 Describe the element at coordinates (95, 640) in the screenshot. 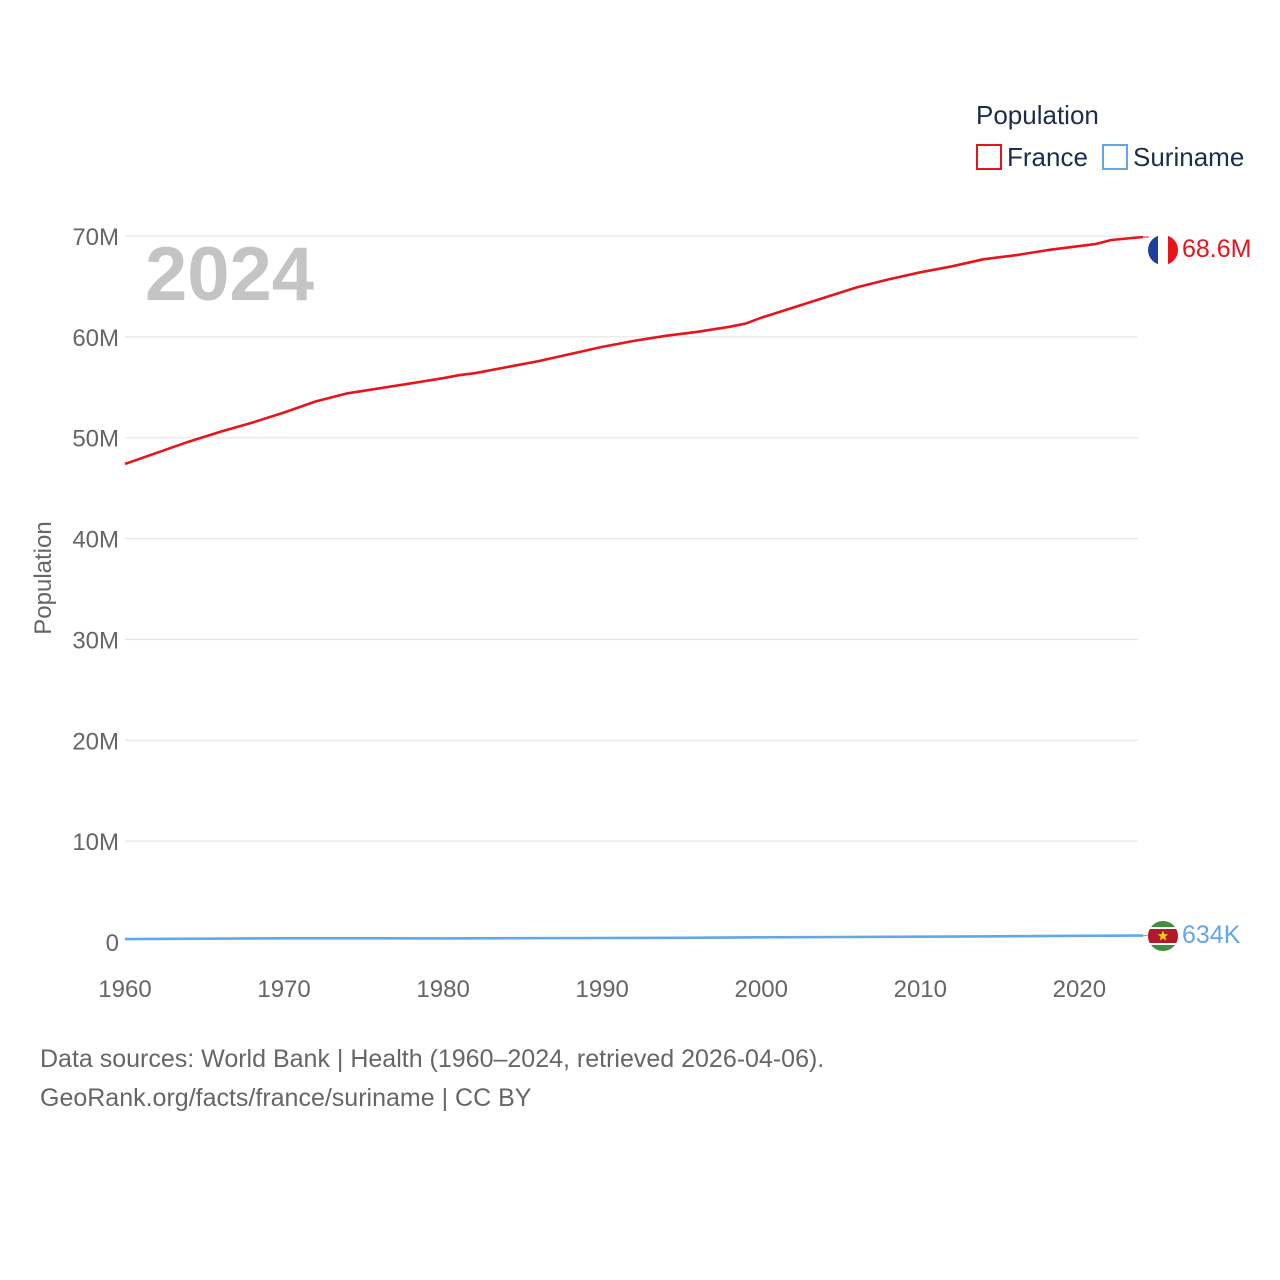

I see `y-tick-label: 30M` at that location.